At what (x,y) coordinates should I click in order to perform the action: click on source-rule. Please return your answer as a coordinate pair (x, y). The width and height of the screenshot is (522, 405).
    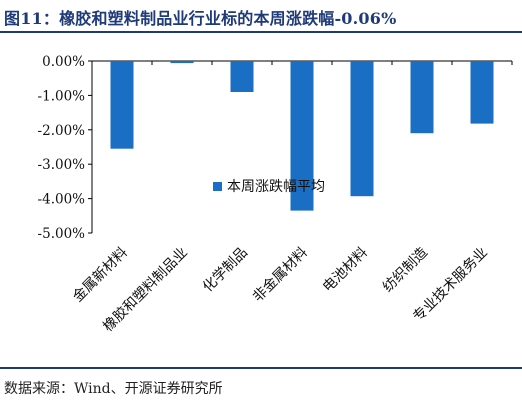
    Looking at the image, I should click on (261, 368).